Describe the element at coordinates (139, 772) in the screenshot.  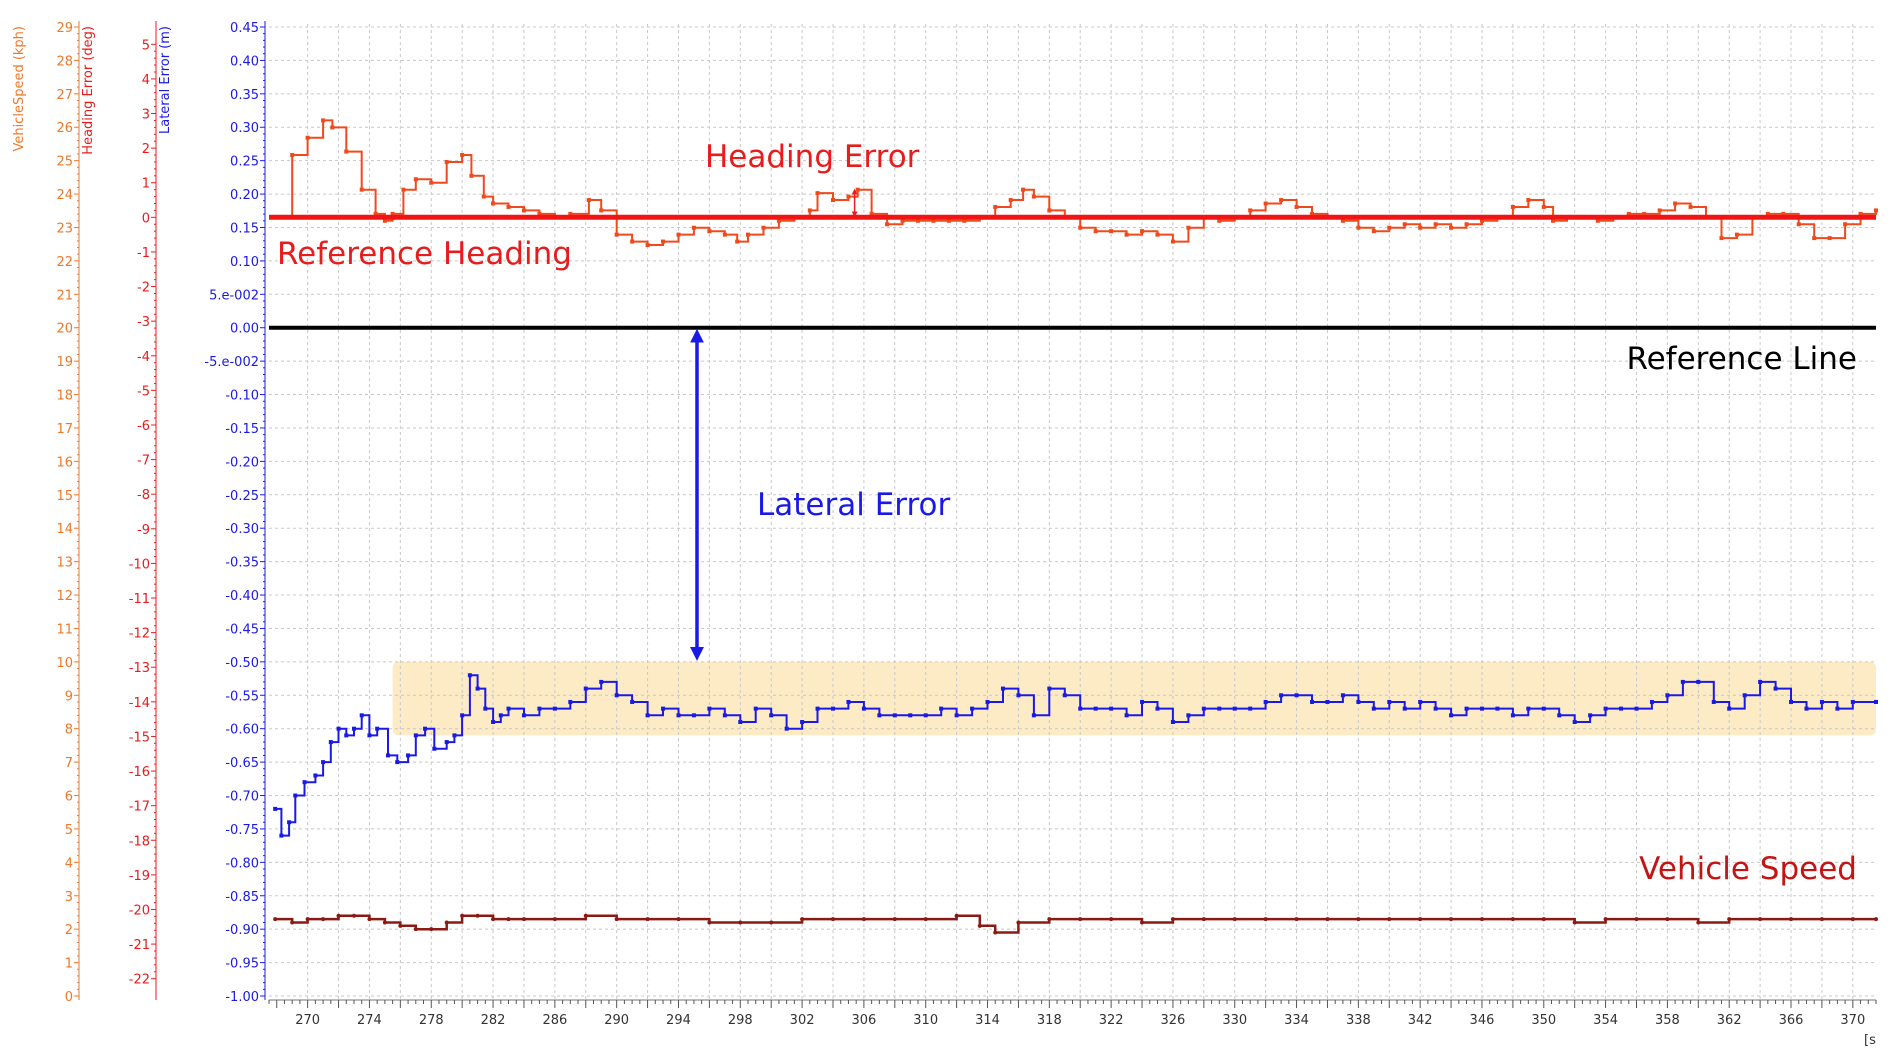
I see `heading-tick-label: -16` at that location.